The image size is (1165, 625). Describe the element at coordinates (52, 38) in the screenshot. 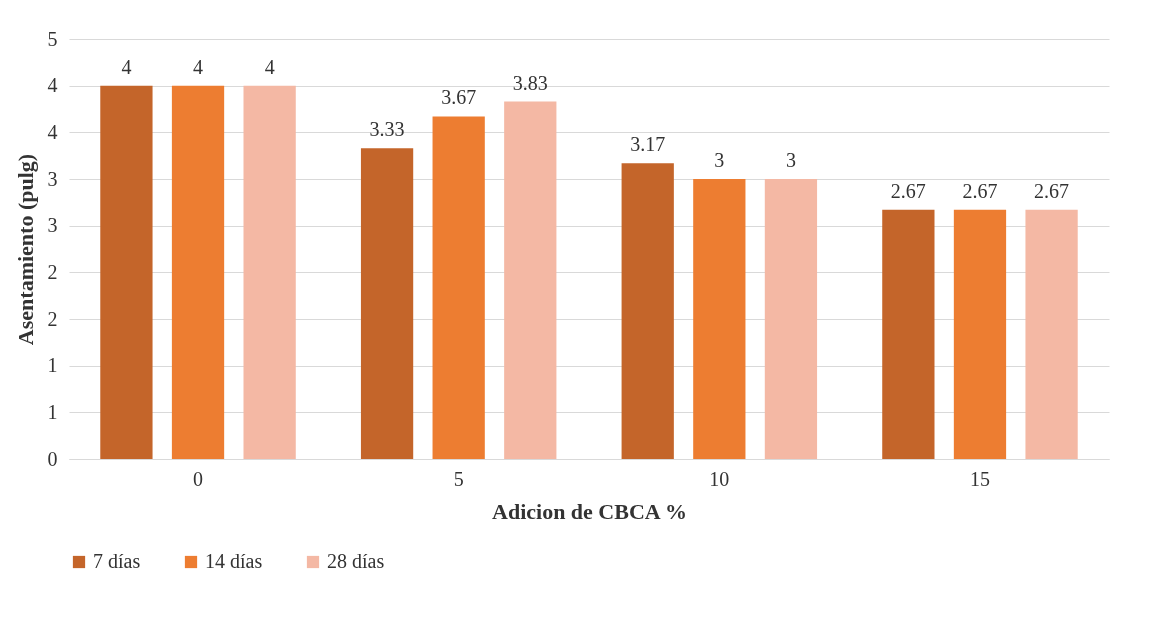

I see `y-tick-label: 5` at that location.